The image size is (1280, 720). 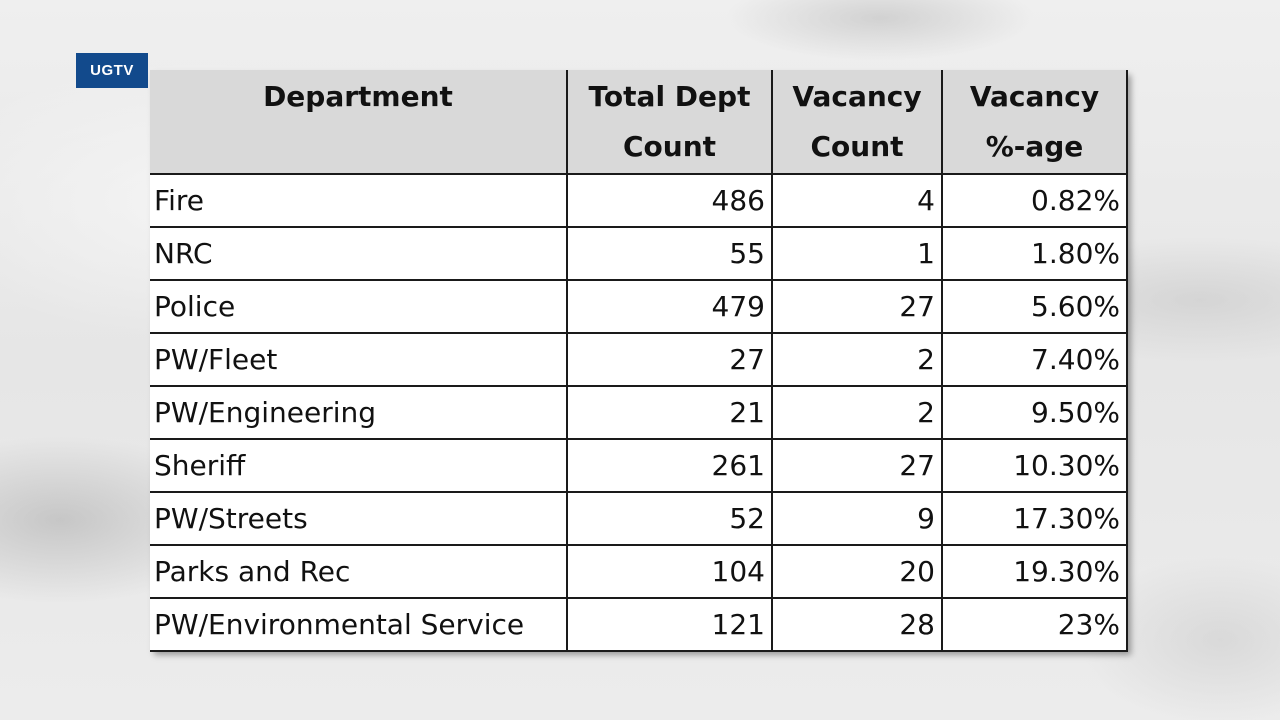 I want to click on table-row: Parks and Rec 104 20 19.30%, so click(x=639, y=571).